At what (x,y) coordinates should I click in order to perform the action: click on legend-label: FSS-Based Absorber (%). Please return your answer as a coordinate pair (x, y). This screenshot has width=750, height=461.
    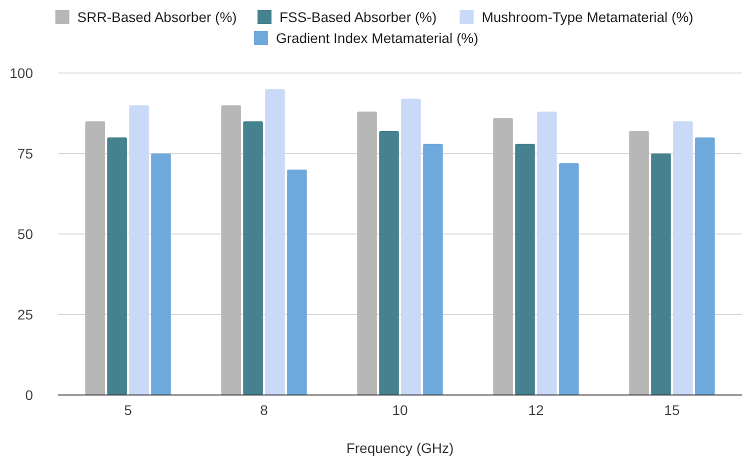
    Looking at the image, I should click on (358, 17).